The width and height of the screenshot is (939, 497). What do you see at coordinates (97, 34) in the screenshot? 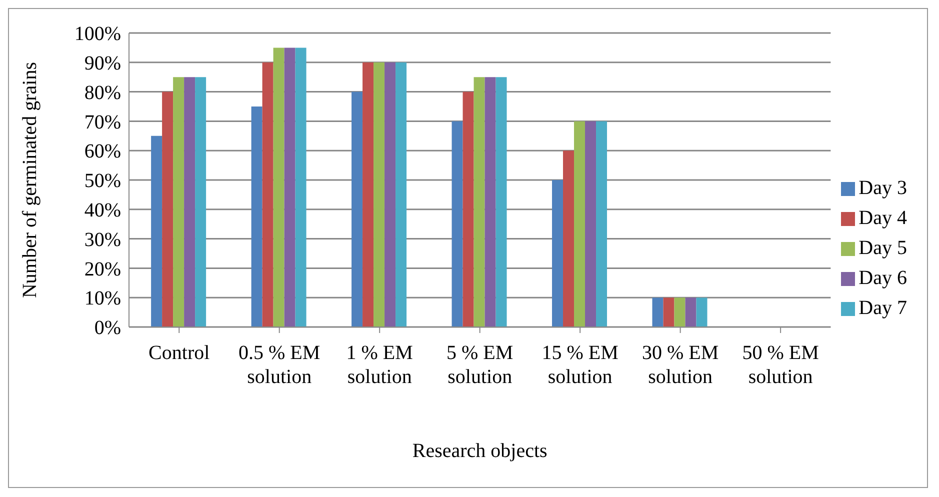
I see `y-tick-label: 100%` at bounding box center [97, 34].